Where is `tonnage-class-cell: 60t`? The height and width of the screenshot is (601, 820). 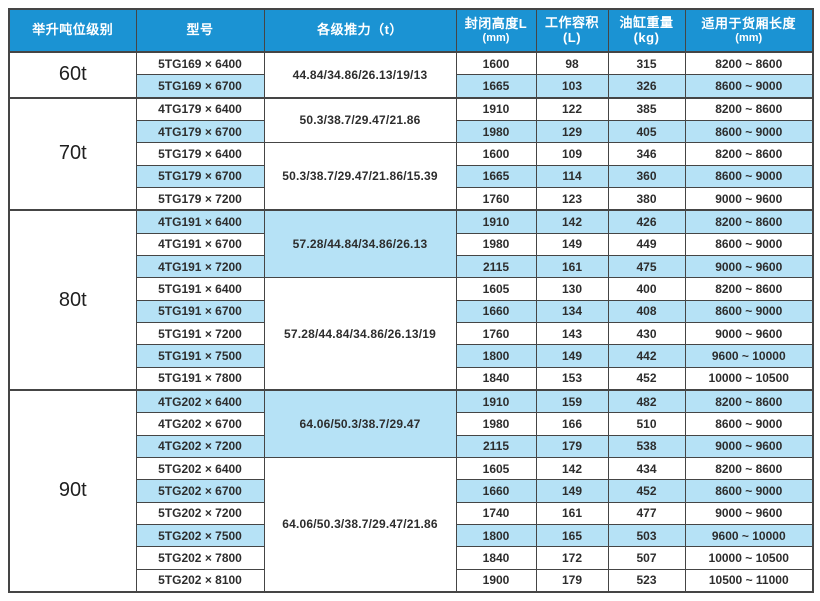 tonnage-class-cell: 60t is located at coordinates (72, 75).